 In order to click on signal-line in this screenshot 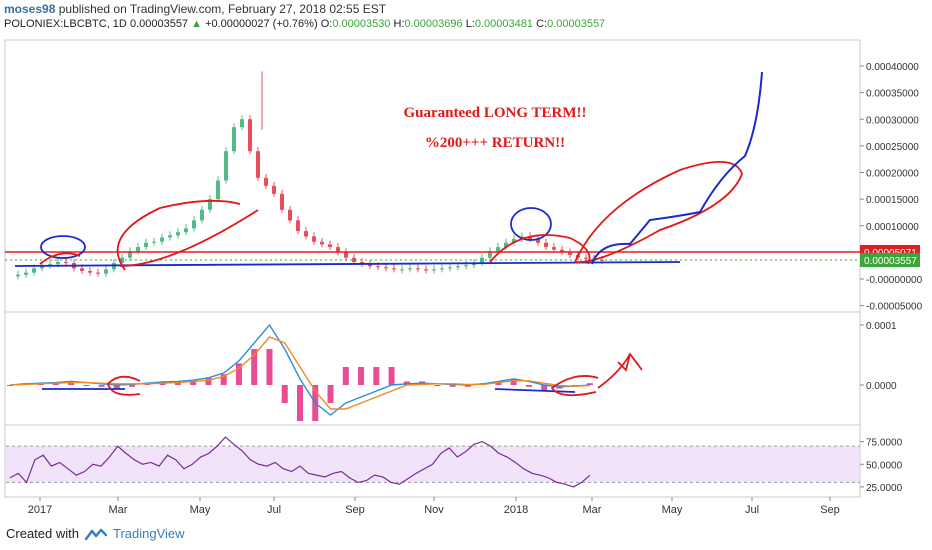, I will do `click(300, 373)`.